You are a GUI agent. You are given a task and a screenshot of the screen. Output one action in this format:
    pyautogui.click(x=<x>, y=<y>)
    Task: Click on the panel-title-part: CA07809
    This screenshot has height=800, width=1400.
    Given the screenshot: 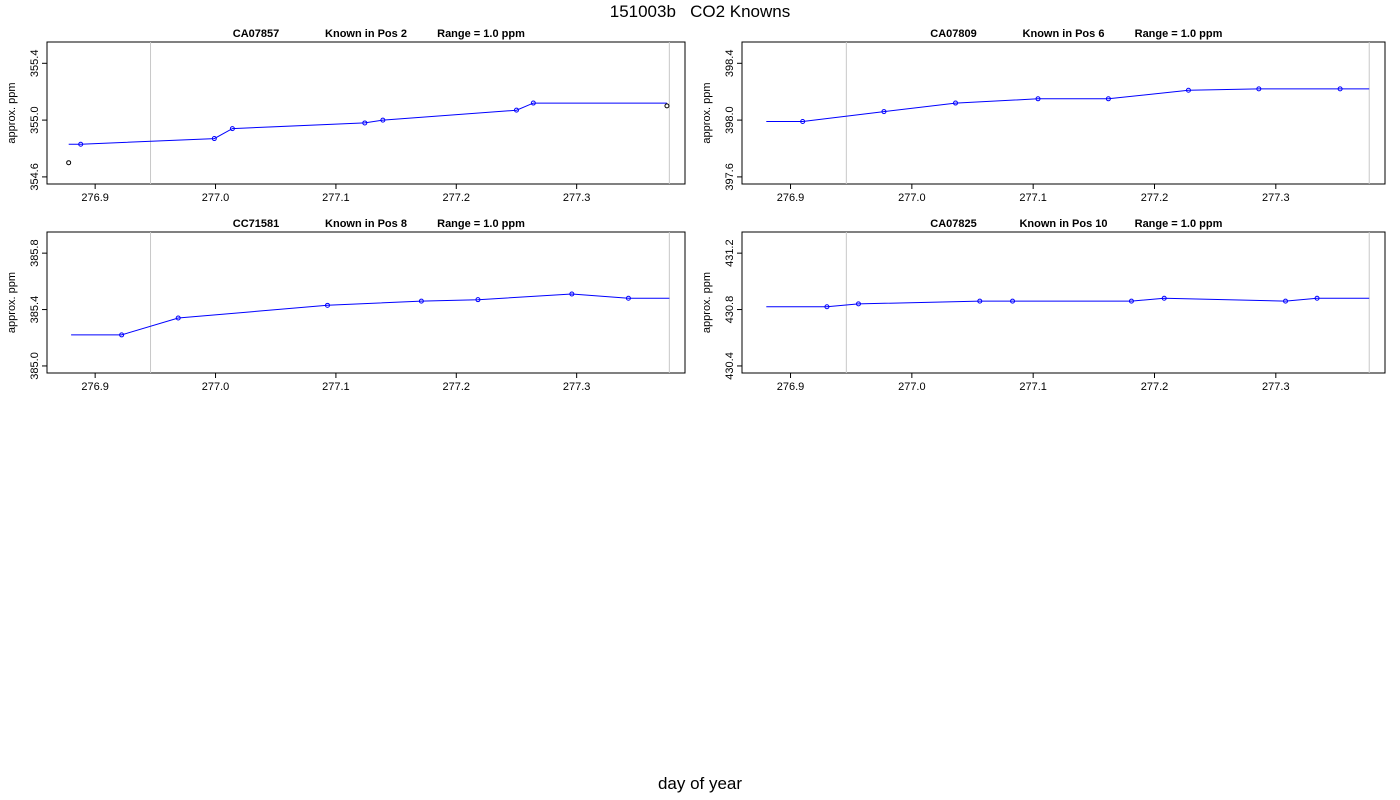 What is the action you would take?
    pyautogui.click(x=953, y=34)
    